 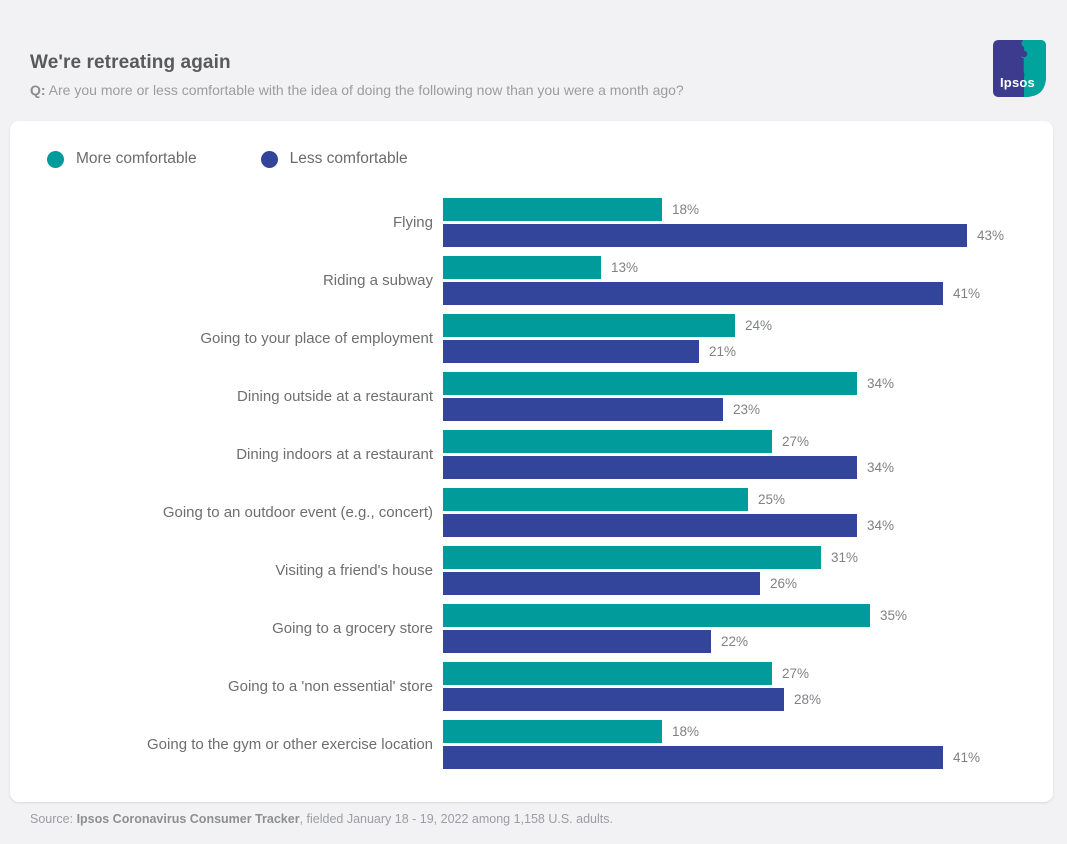 I want to click on bar-pair: 25% 34%, so click(x=748, y=512).